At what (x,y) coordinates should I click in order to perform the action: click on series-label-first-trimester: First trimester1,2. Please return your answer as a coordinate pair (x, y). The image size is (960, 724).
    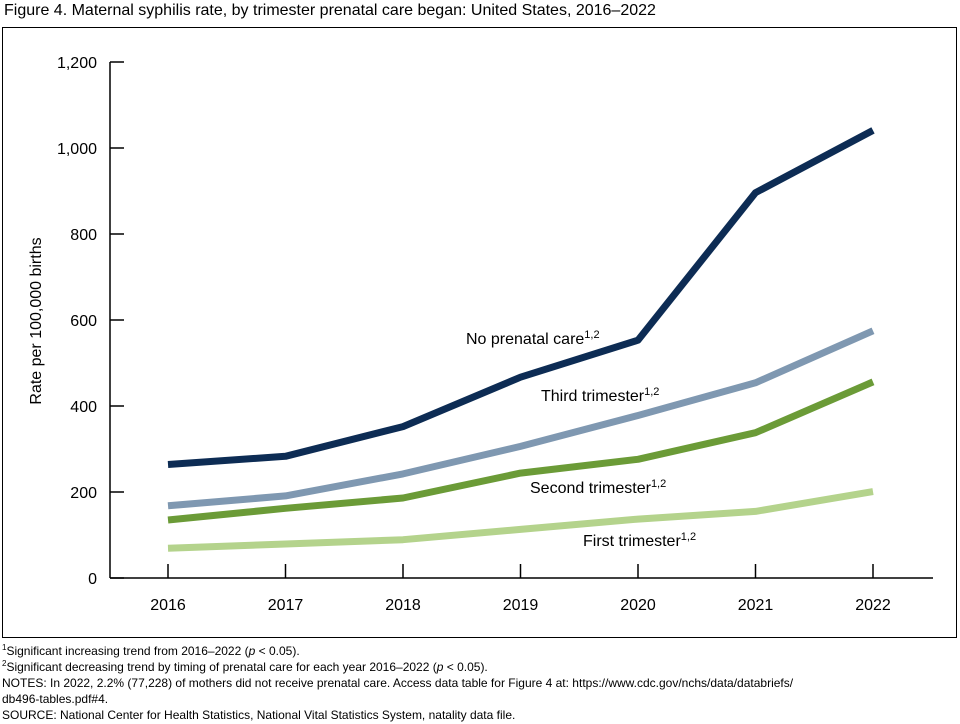
    Looking at the image, I should click on (639, 540).